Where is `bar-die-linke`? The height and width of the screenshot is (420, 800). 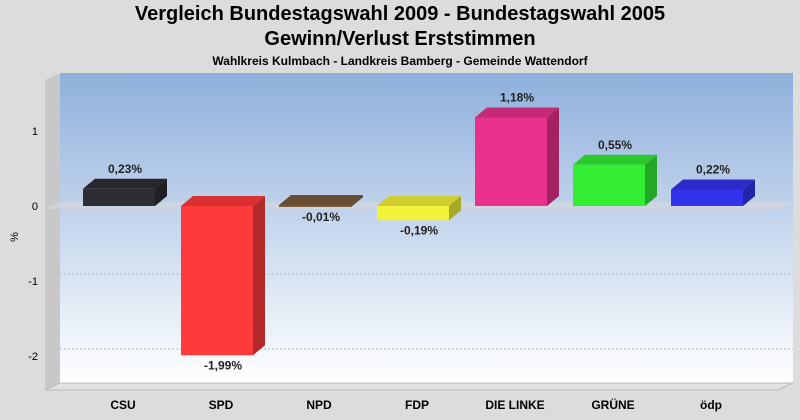 bar-die-linke is located at coordinates (517, 156).